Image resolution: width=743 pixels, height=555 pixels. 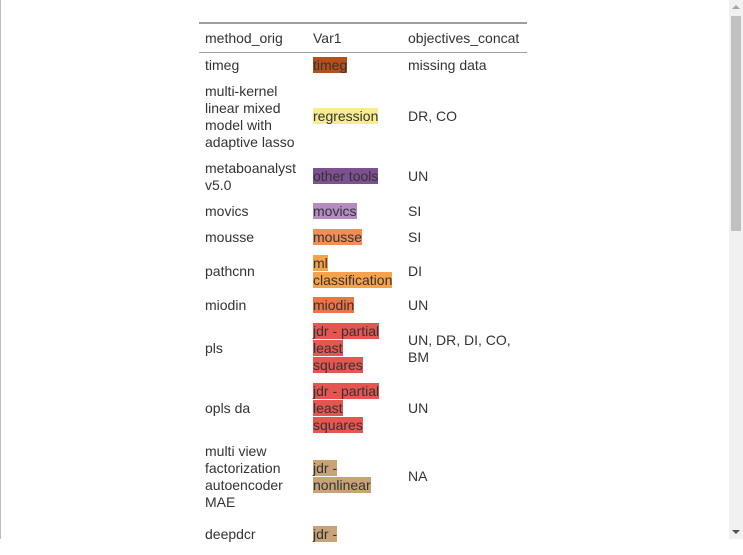 What do you see at coordinates (346, 176) in the screenshot?
I see `var1-chip: other tools` at bounding box center [346, 176].